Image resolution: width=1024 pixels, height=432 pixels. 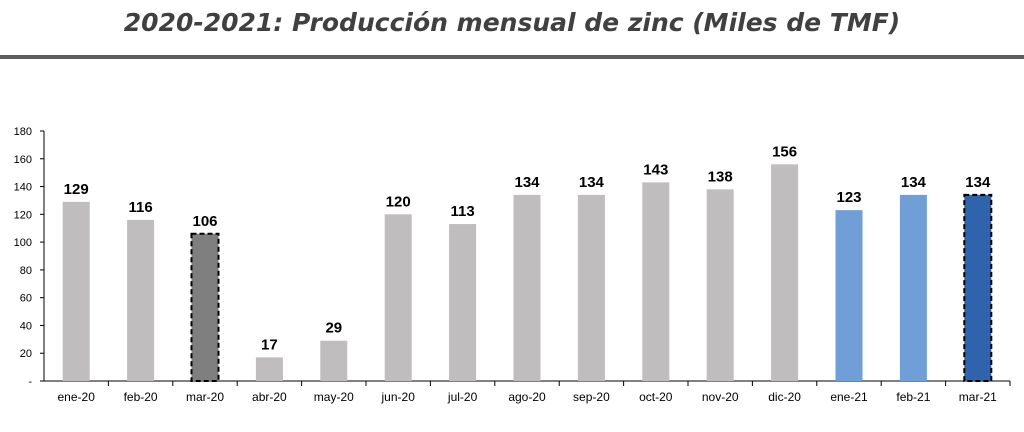 What do you see at coordinates (26, 299) in the screenshot?
I see `y-tick-label: 60` at bounding box center [26, 299].